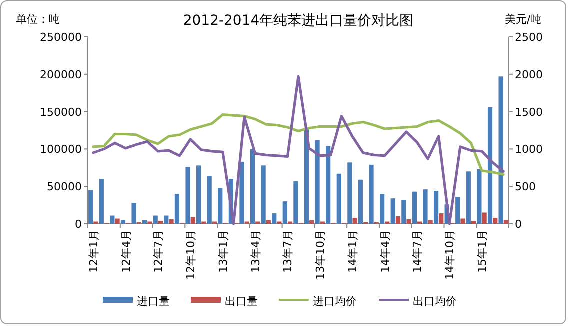 This screenshot has height=326, width=568. I want to click on y2-tick-label: 0, so click(518, 224).